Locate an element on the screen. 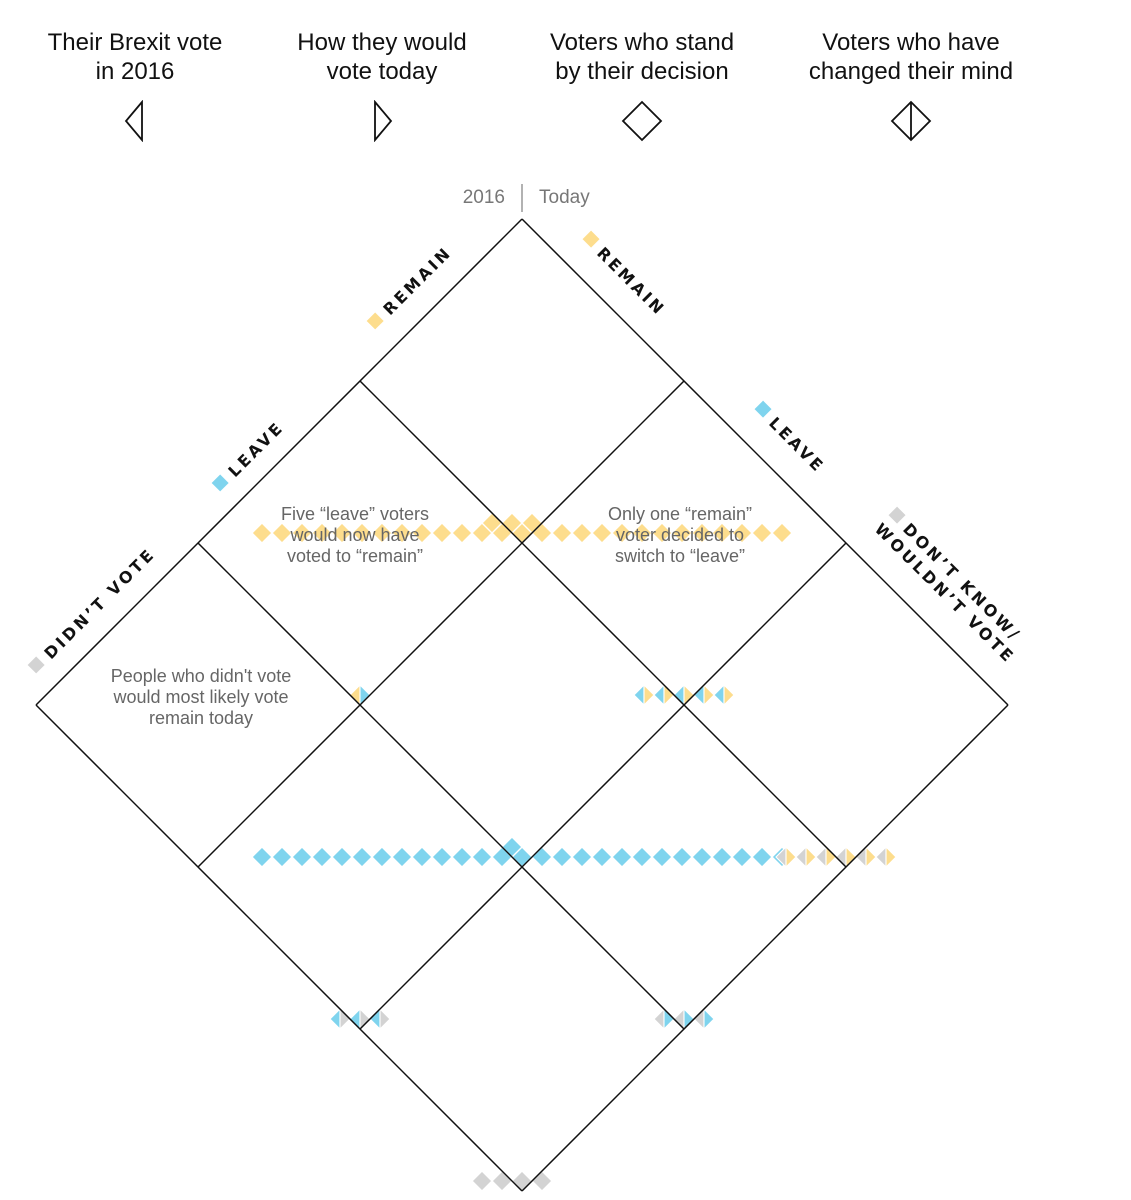 This screenshot has width=1131, height=1200. col-label-dont-know-text: DON’T KNOW/ WOULDN’T VOTE is located at coordinates (952, 586).